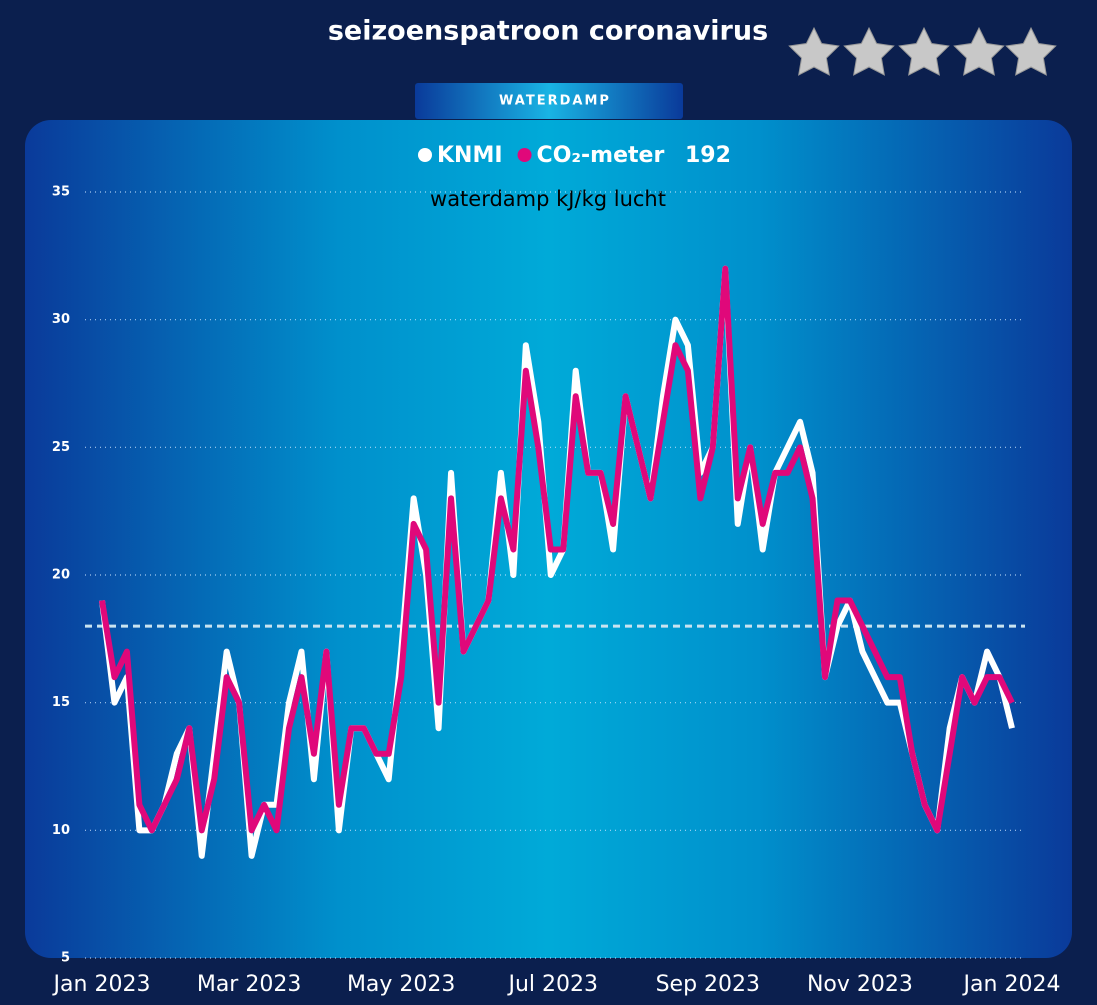 The image size is (1097, 1005). What do you see at coordinates (61, 830) in the screenshot?
I see `y-tick-label: 10` at bounding box center [61, 830].